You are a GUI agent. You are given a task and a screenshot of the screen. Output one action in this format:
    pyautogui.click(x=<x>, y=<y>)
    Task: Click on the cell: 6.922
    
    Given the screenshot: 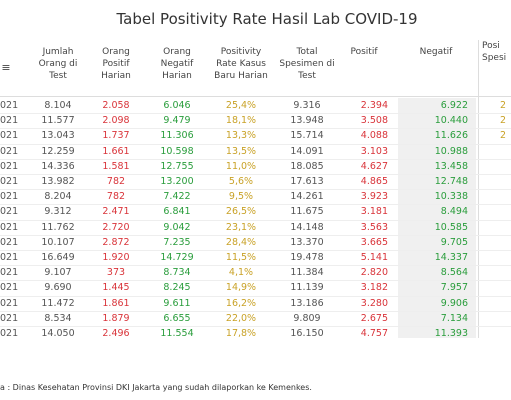 What is the action you would take?
    pyautogui.click(x=454, y=105)
    